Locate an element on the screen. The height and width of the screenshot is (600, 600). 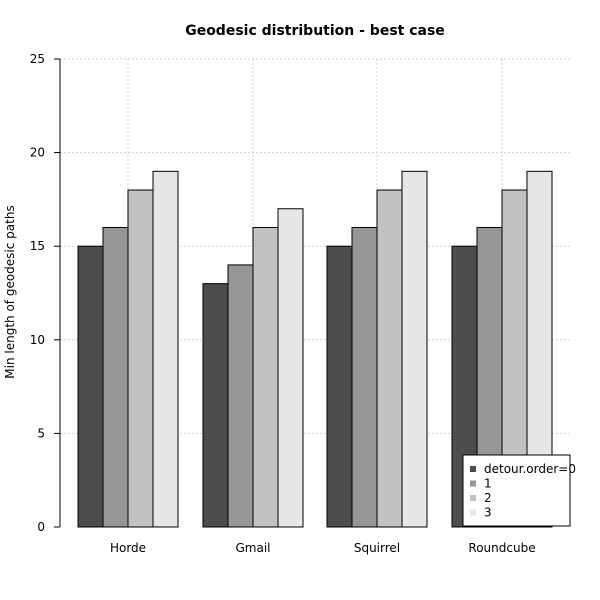
y-tick-label: 15 is located at coordinates (37, 246).